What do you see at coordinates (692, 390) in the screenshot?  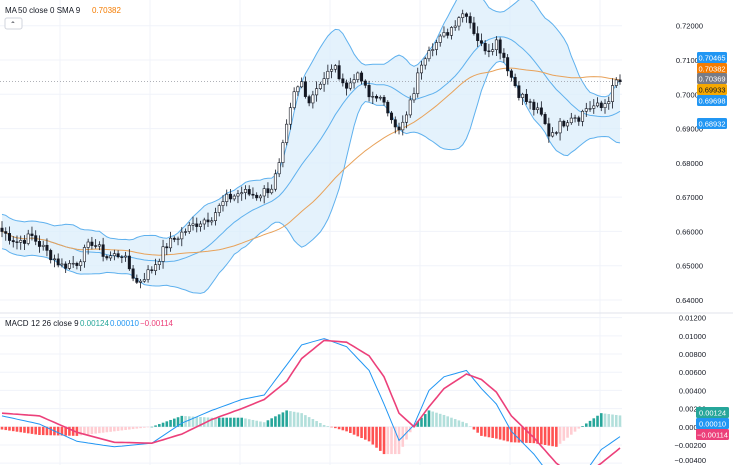 I see `macd-tick-label: 0.00400` at bounding box center [692, 390].